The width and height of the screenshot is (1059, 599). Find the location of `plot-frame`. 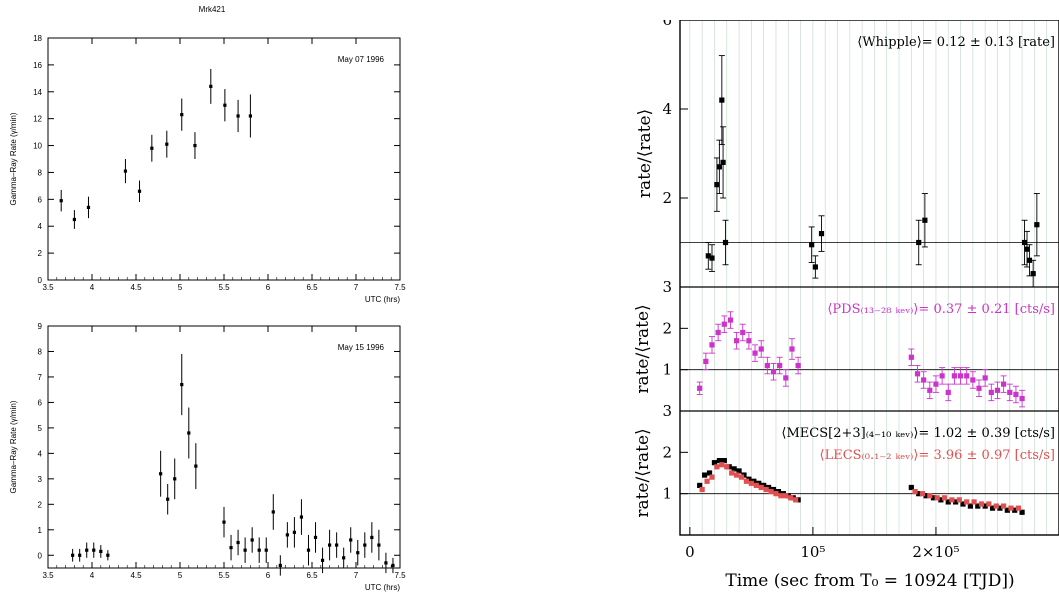

plot-frame is located at coordinates (224, 159).